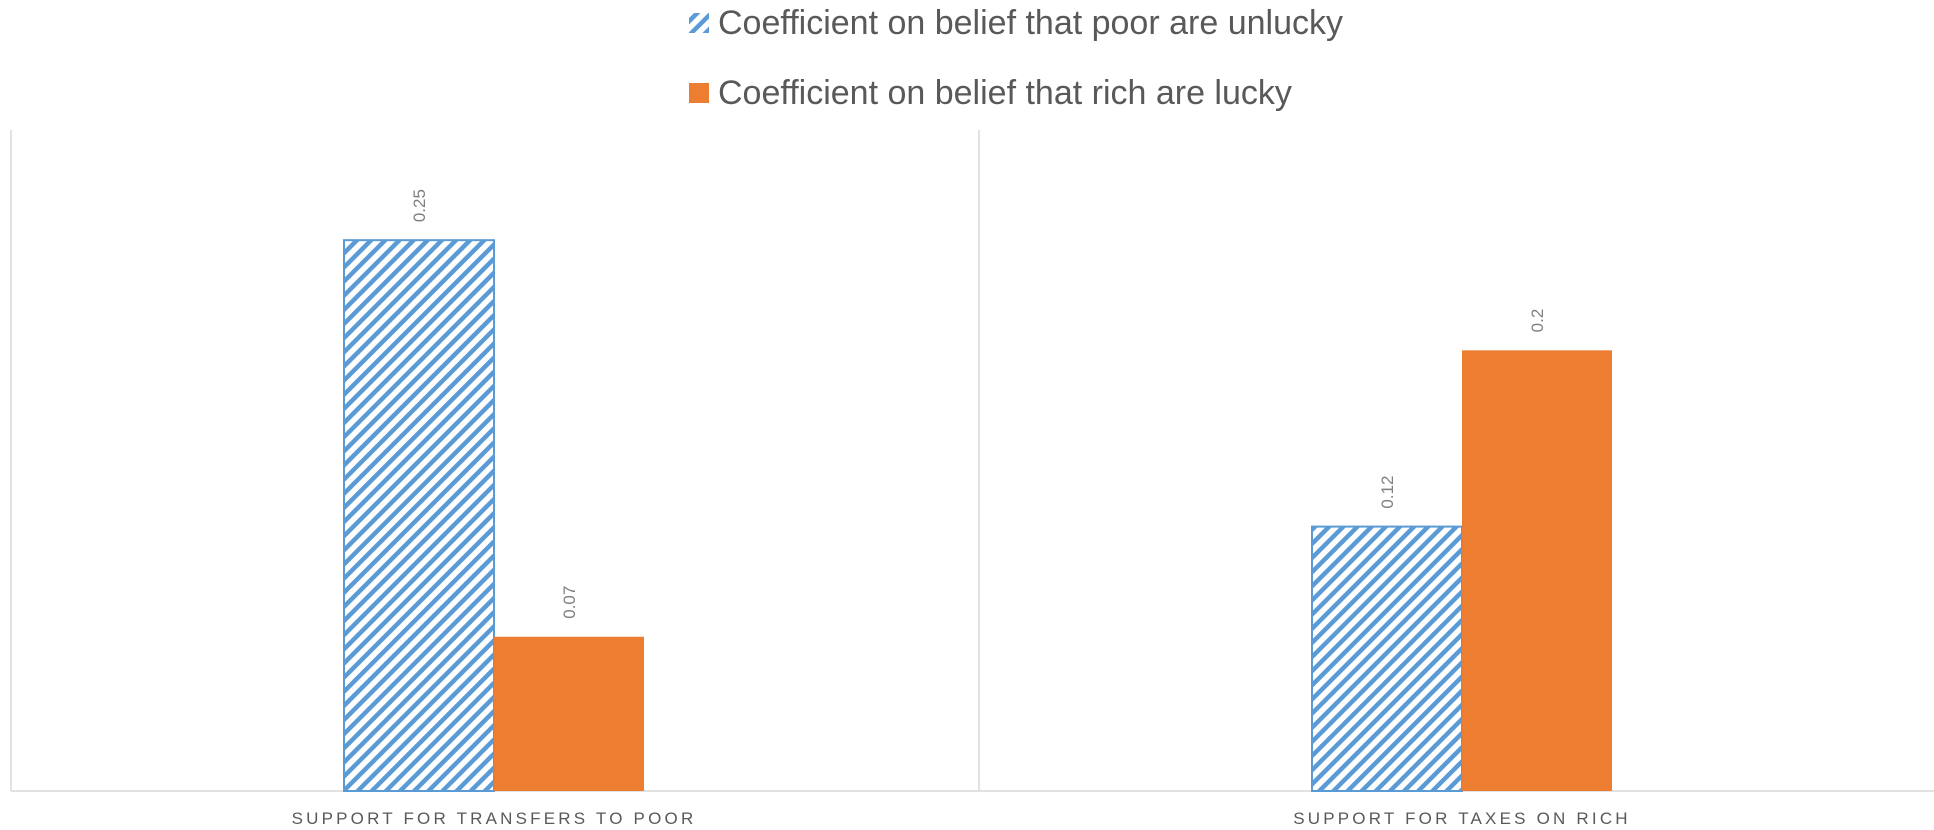  I want to click on category-label-1: SUPPORT FOR TRANSFERS TO POOR, so click(494, 818).